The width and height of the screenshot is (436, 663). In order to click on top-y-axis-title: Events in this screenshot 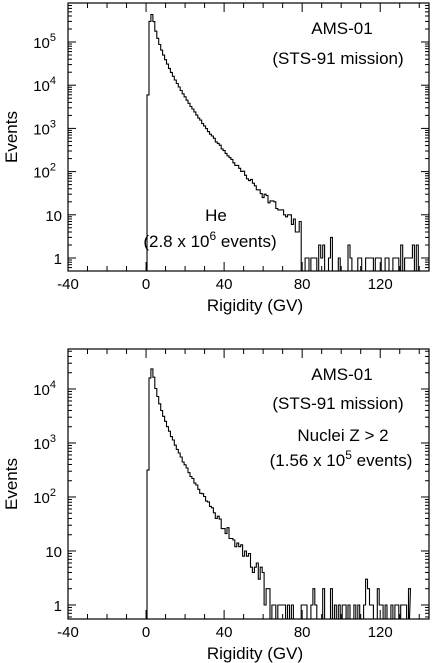, I will do `click(11, 137)`.